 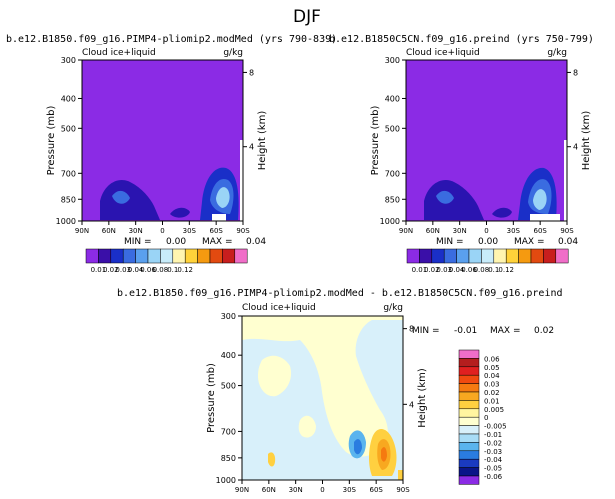 What do you see at coordinates (228, 386) in the screenshot?
I see `panel-3-ytick-label: 500` at bounding box center [228, 386].